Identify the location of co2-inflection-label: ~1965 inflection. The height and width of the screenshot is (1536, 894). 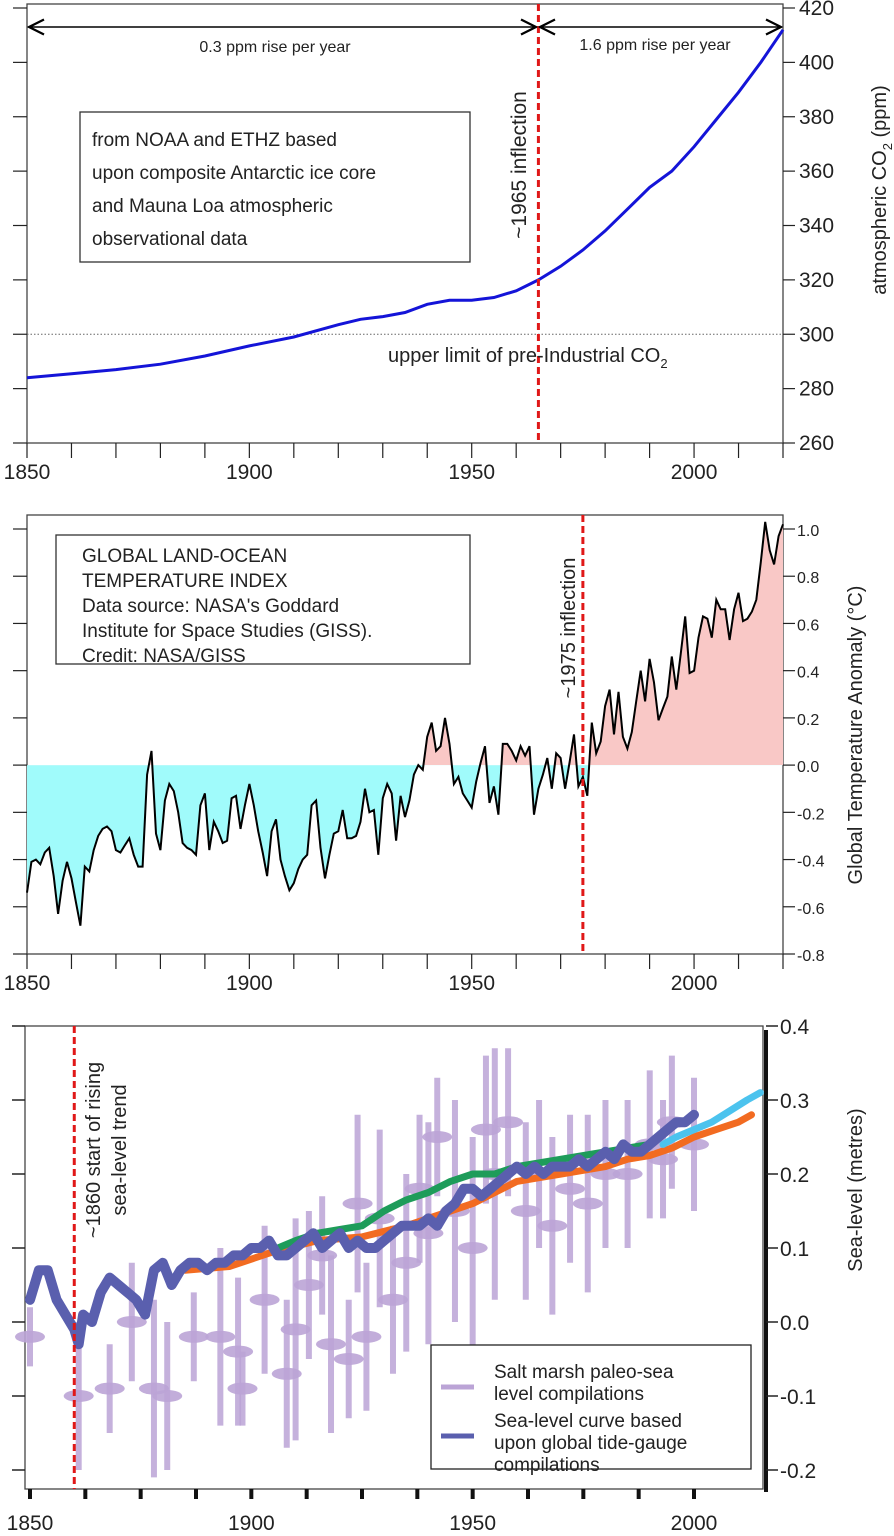
(519, 165).